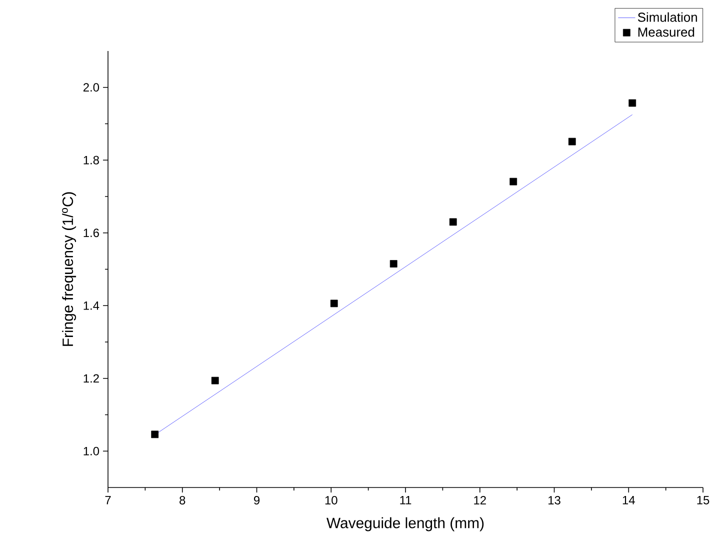 The height and width of the screenshot is (560, 710). Describe the element at coordinates (405, 524) in the screenshot. I see `x-axis-title: Waveguide length (mm)` at that location.